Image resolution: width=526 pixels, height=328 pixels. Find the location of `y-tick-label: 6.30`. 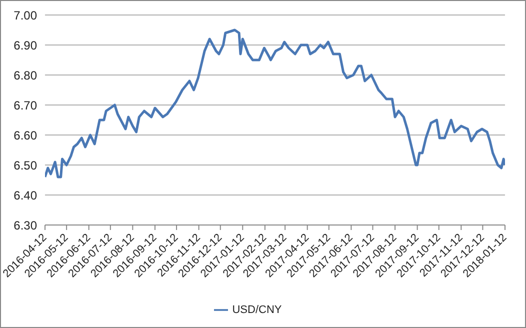

y-tick-label: 6.30 is located at coordinates (26, 225).